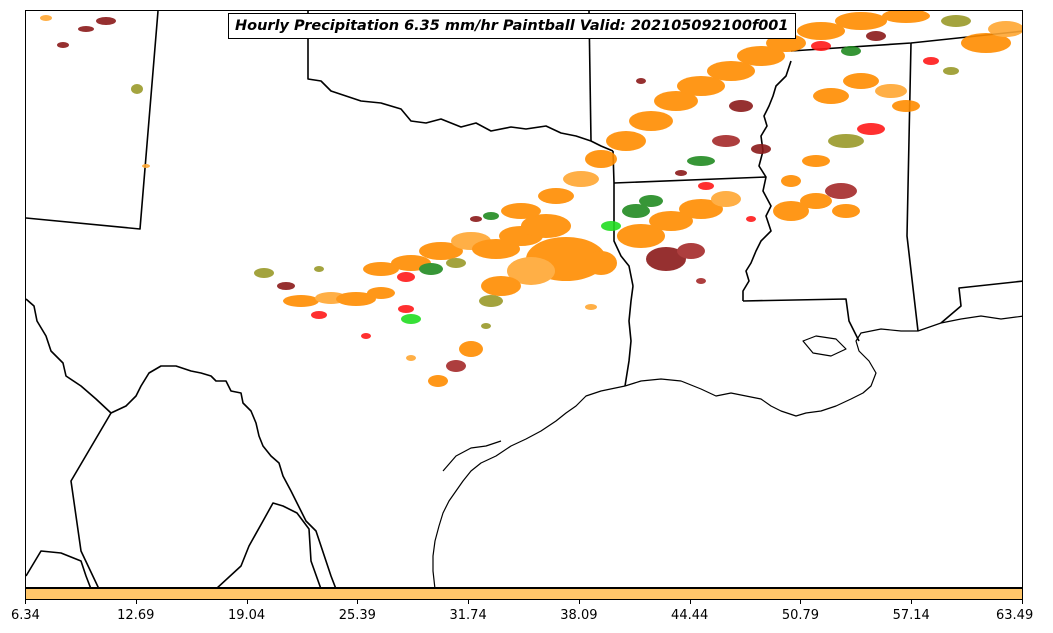 The image size is (1053, 633). I want to click on al-fl-border, so click(981, 302).